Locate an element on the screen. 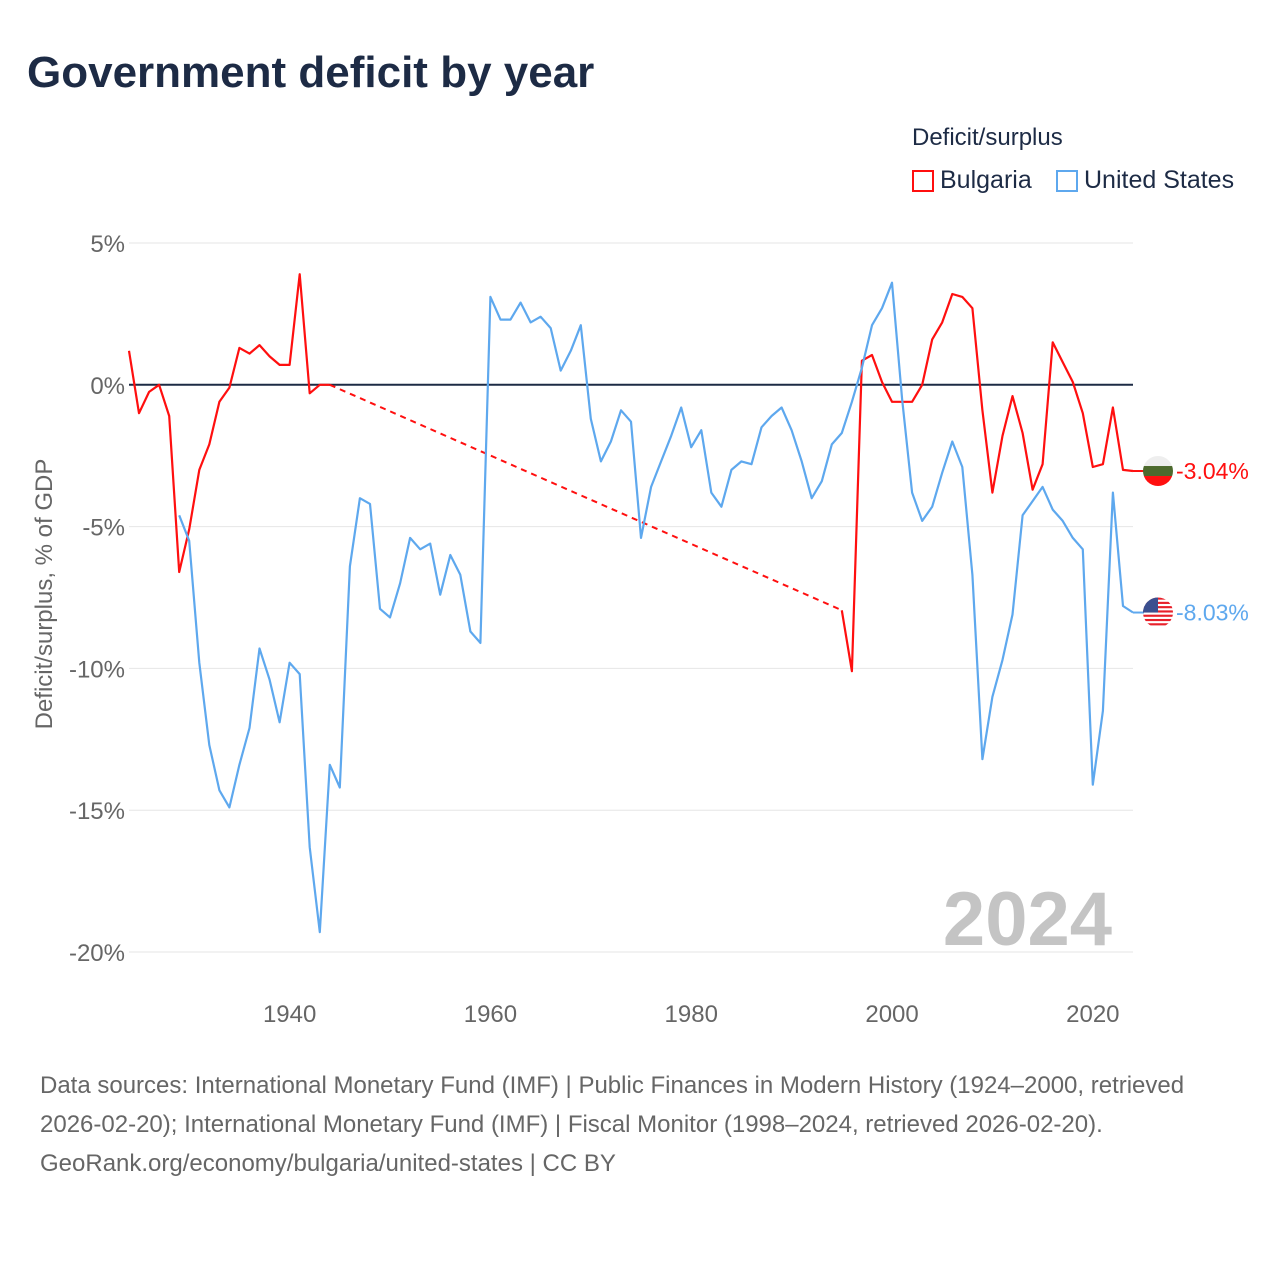 The height and width of the screenshot is (1280, 1280). legend-title: Deficit/surplus is located at coordinates (987, 137).